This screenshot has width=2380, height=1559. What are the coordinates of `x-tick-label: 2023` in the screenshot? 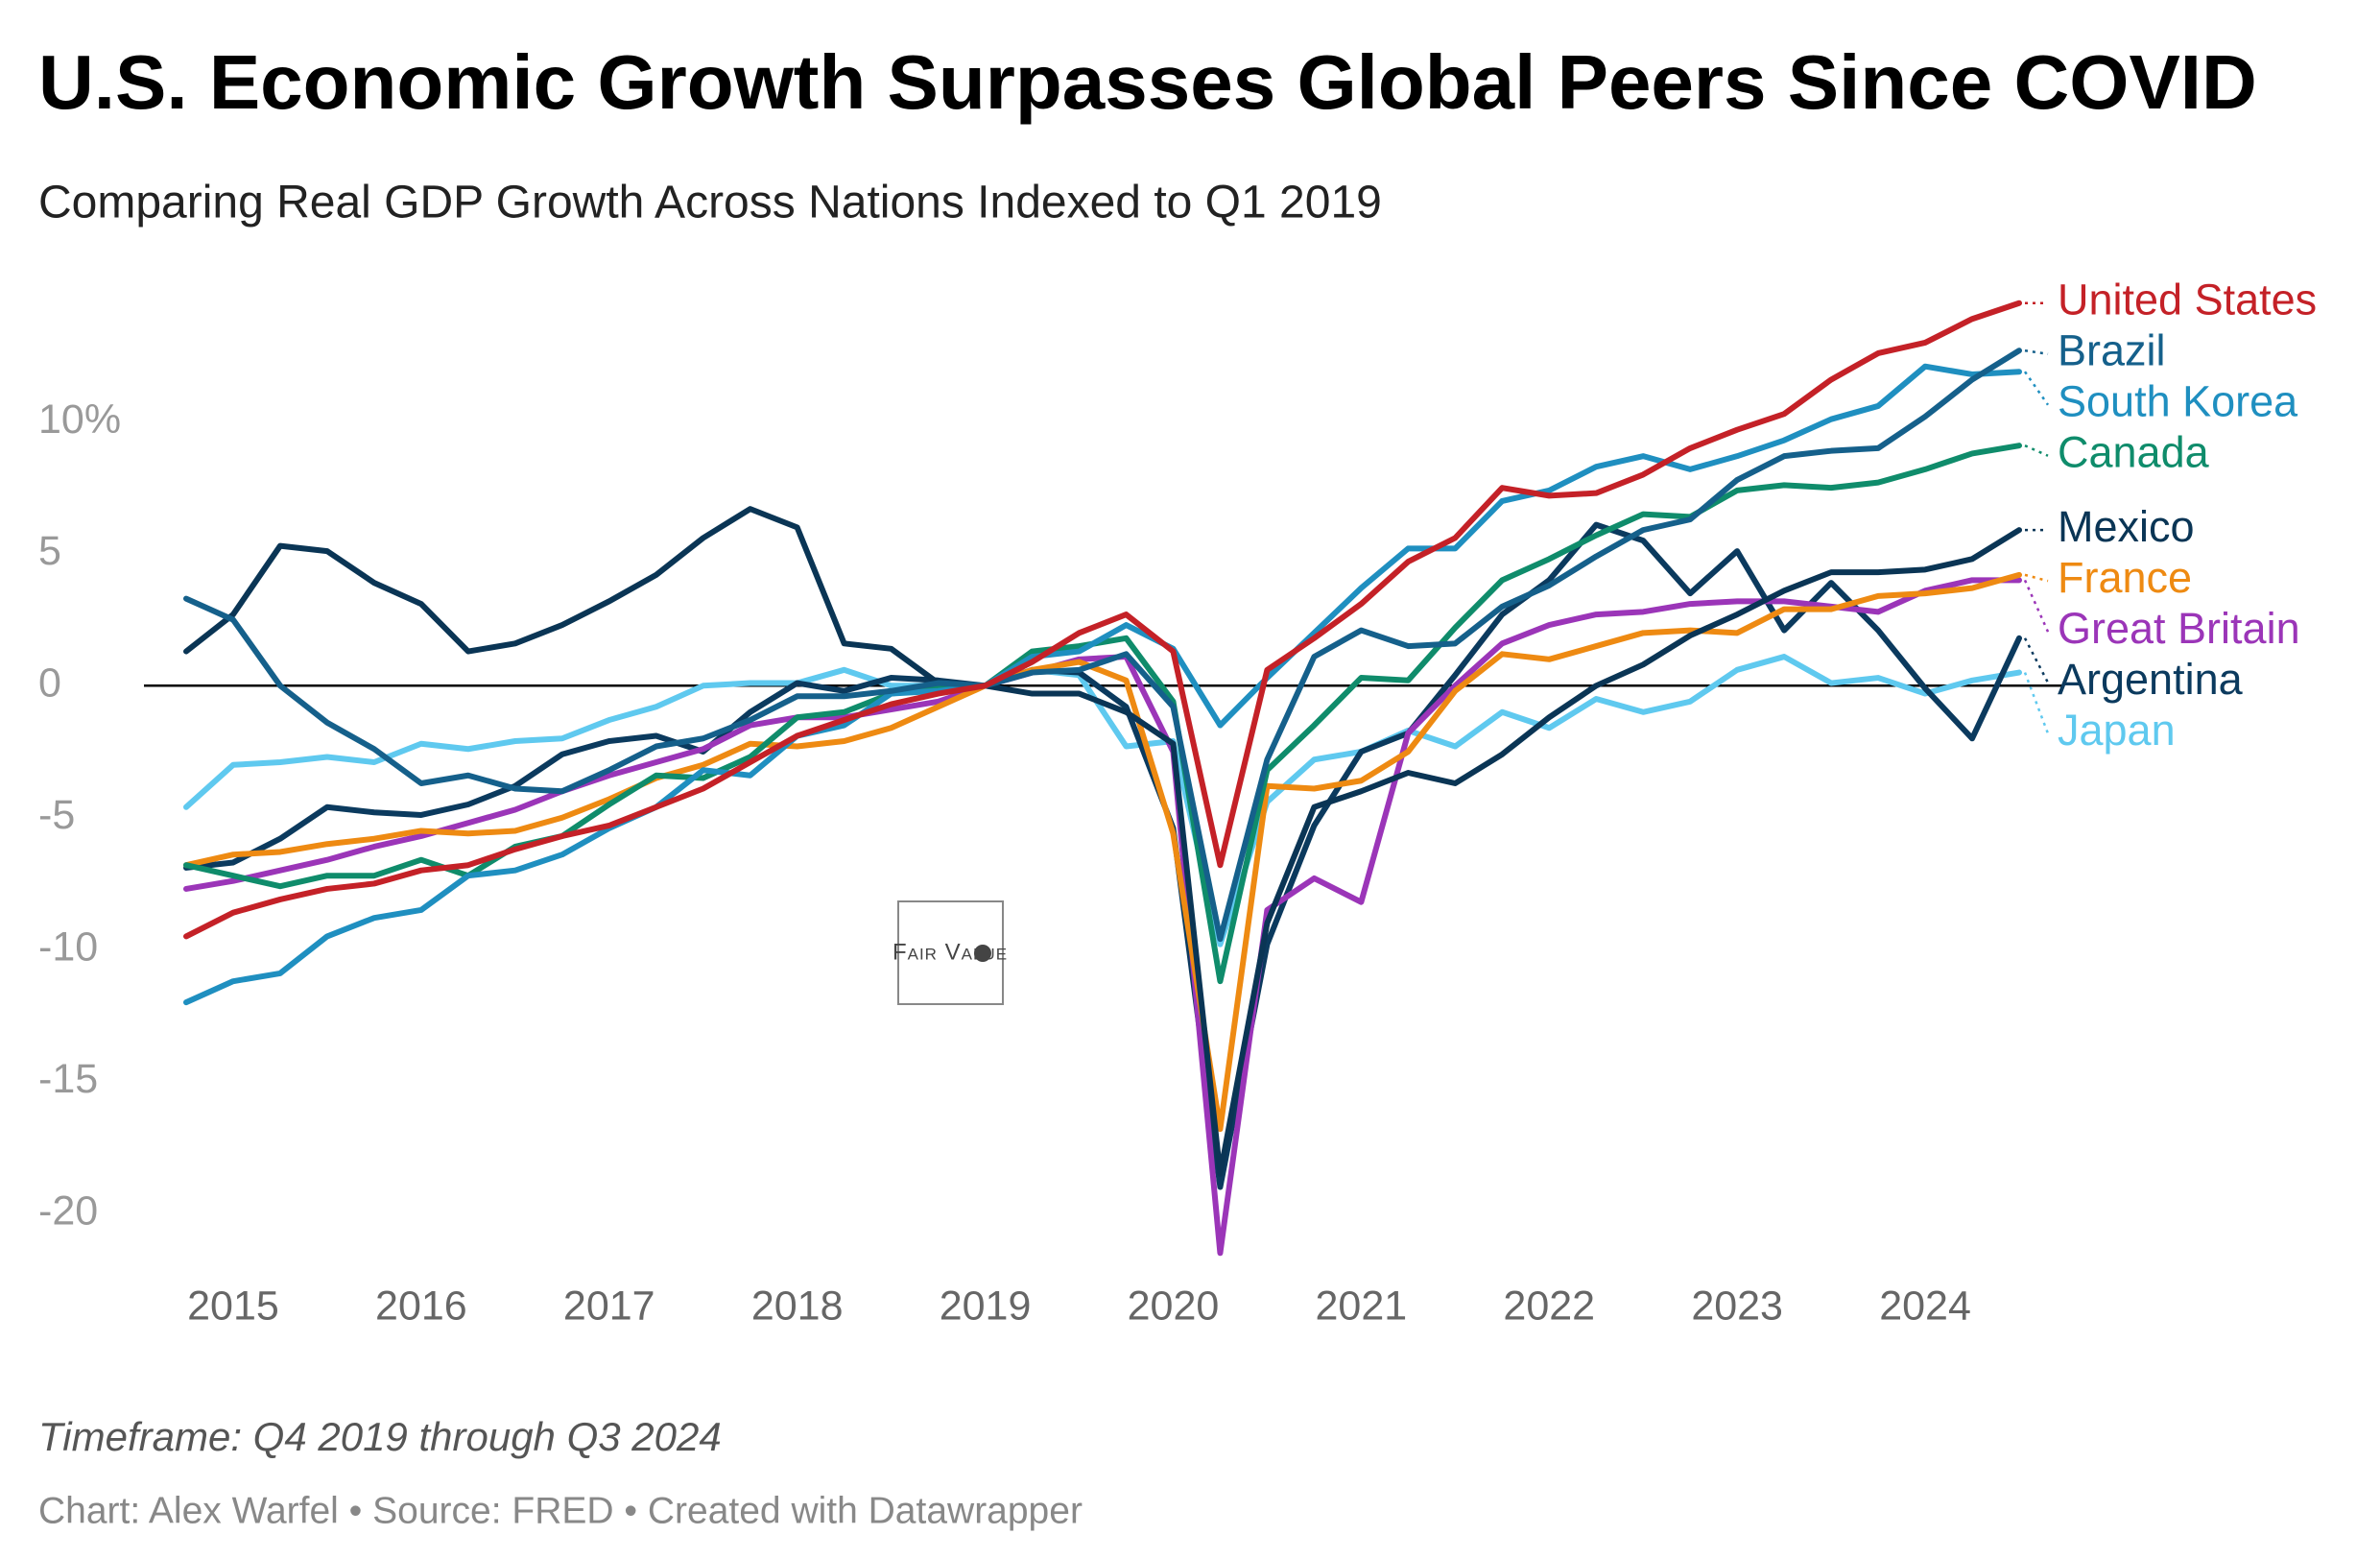 It's located at (1737, 1306).